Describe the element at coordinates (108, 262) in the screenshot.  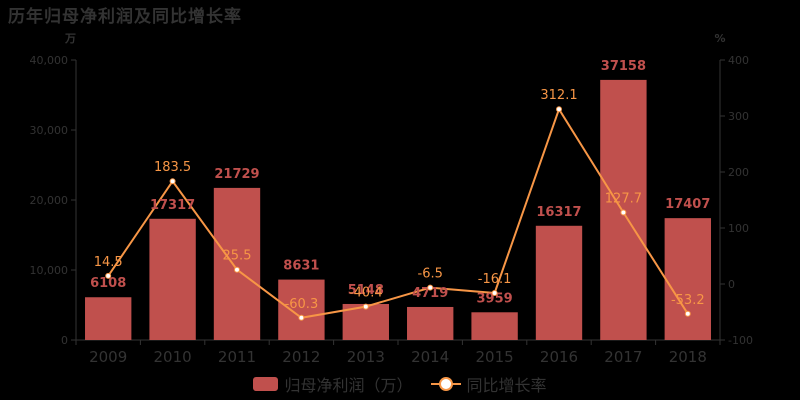
I see `svg-text: 14.5` at that location.